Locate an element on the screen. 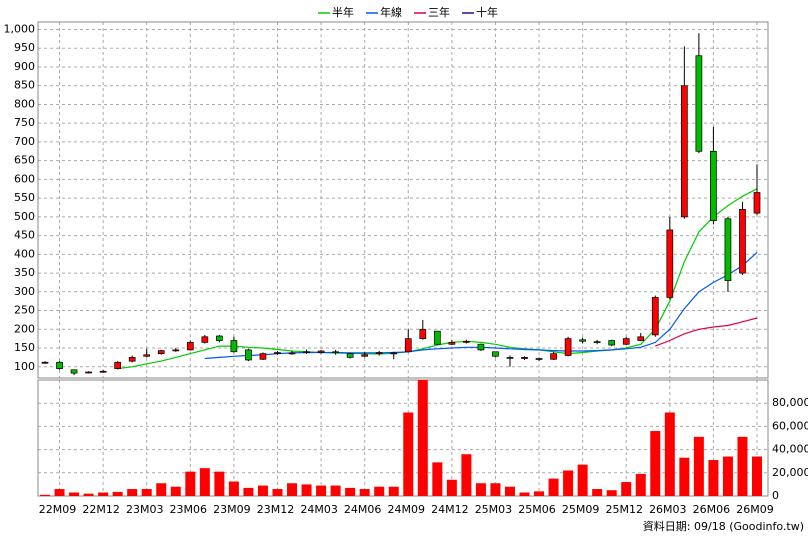 Image resolution: width=808 pixels, height=540 pixels. y-tick-label: 0 is located at coordinates (775, 495).